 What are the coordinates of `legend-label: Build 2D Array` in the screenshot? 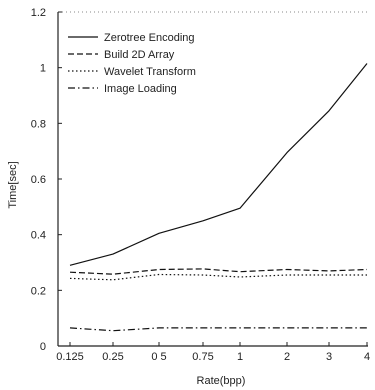 It's located at (139, 55).